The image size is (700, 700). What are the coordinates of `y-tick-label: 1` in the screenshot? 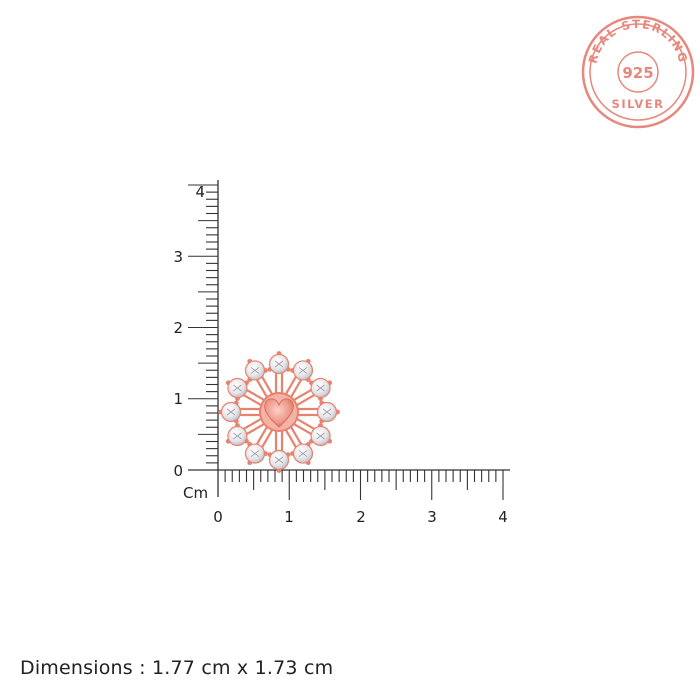 It's located at (178, 399).